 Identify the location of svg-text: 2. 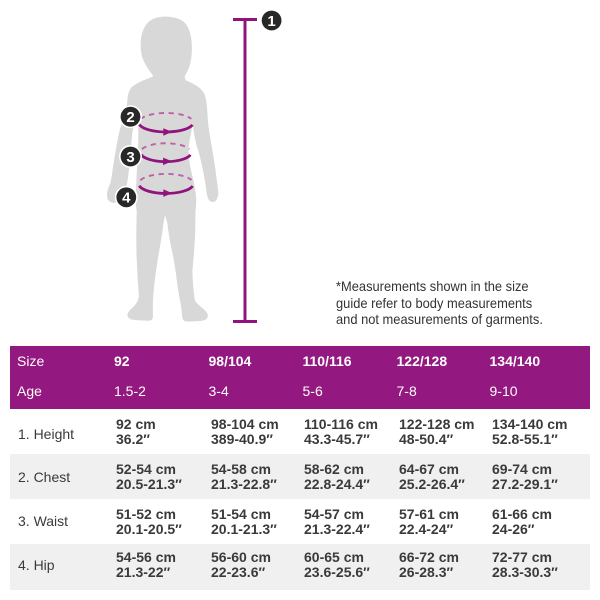
(130, 117).